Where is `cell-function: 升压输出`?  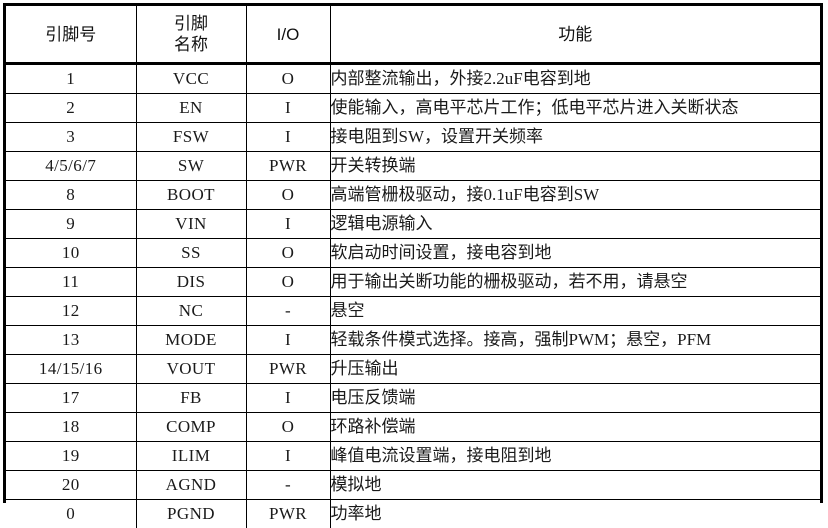 cell-function: 升压输出 is located at coordinates (575, 369).